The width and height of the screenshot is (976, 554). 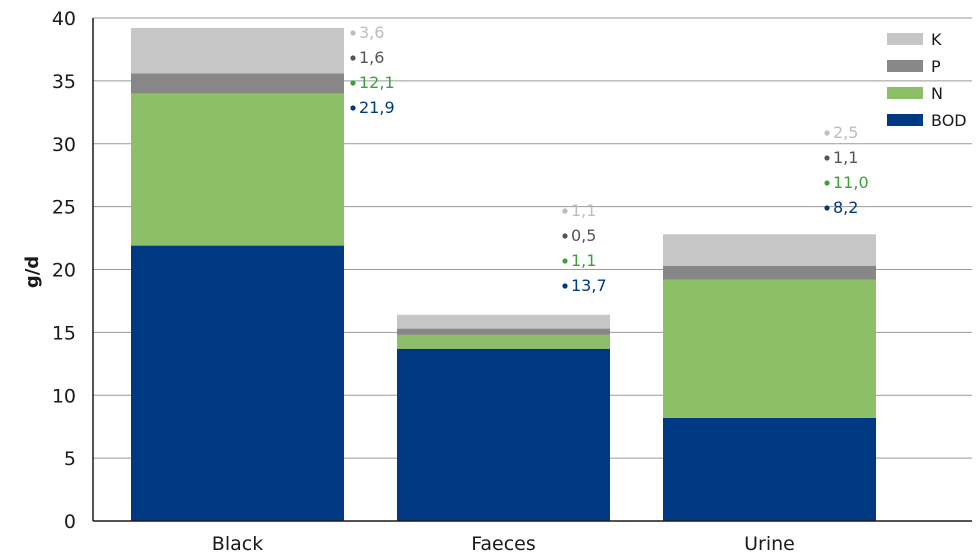 I want to click on y-tick-label: 40, so click(x=64, y=19).